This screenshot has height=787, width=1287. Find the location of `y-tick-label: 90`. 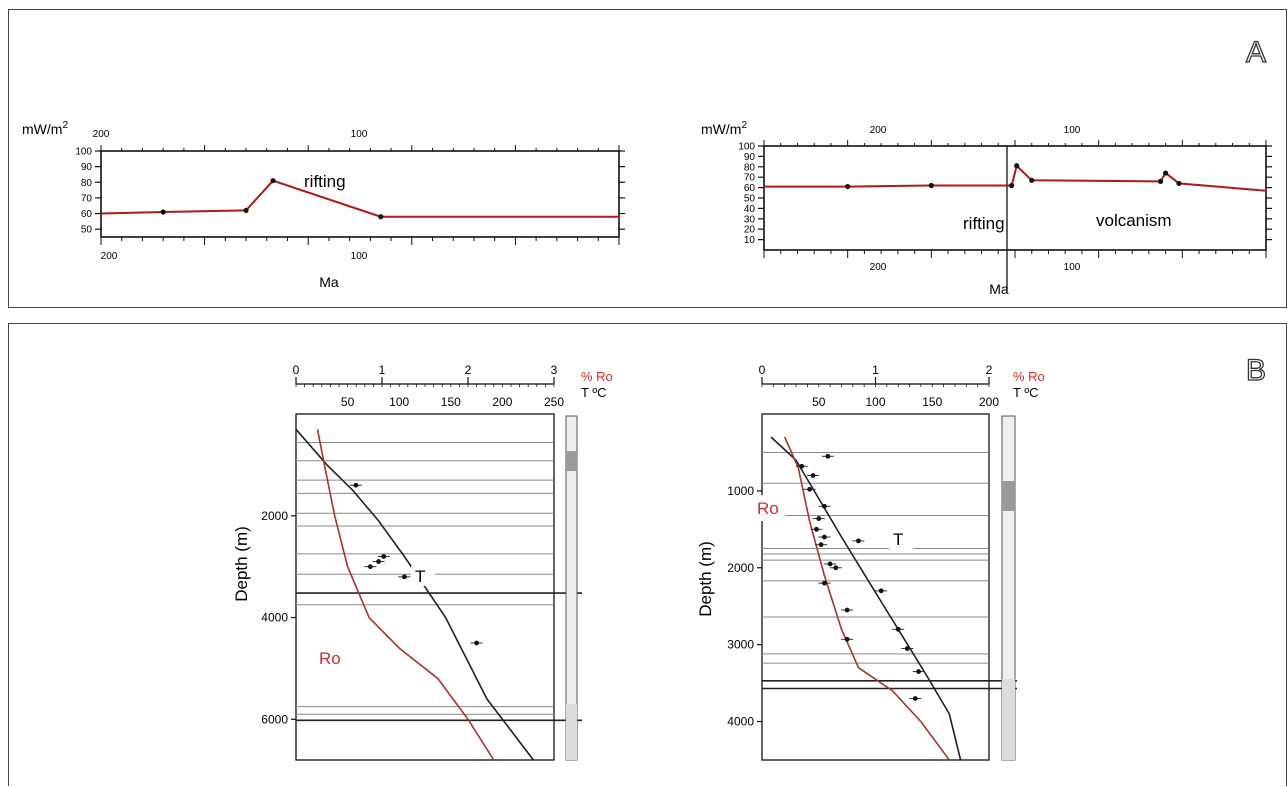

y-tick-label: 90 is located at coordinates (750, 157).